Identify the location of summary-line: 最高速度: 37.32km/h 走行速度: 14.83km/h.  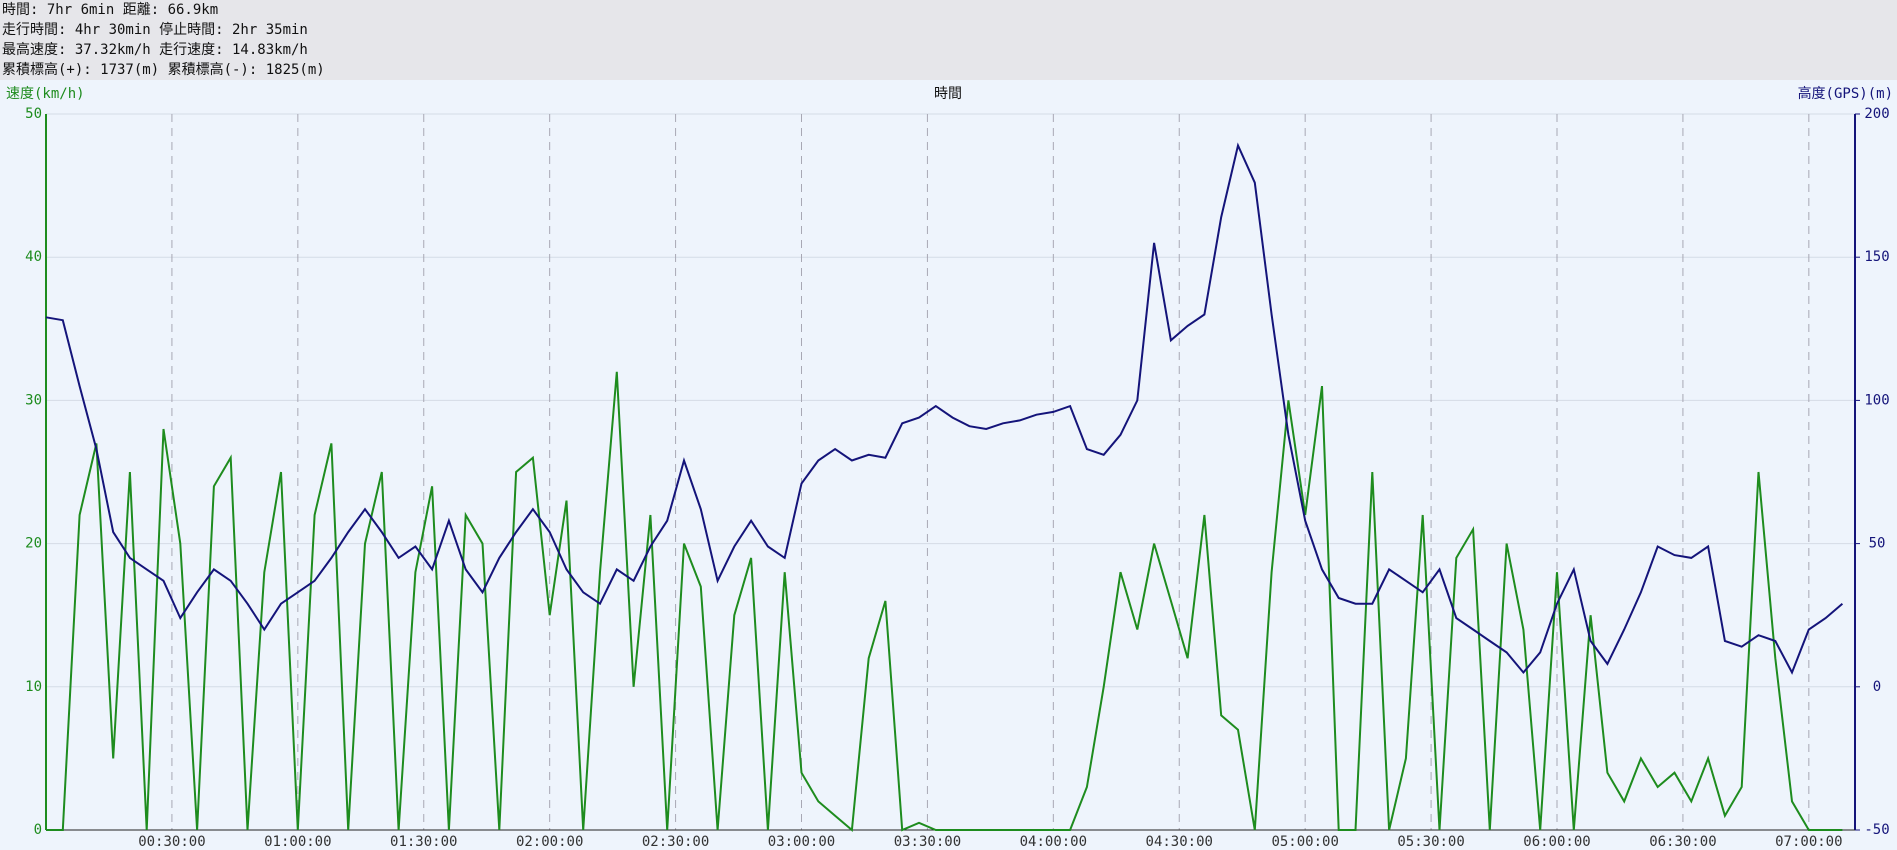
(155, 50).